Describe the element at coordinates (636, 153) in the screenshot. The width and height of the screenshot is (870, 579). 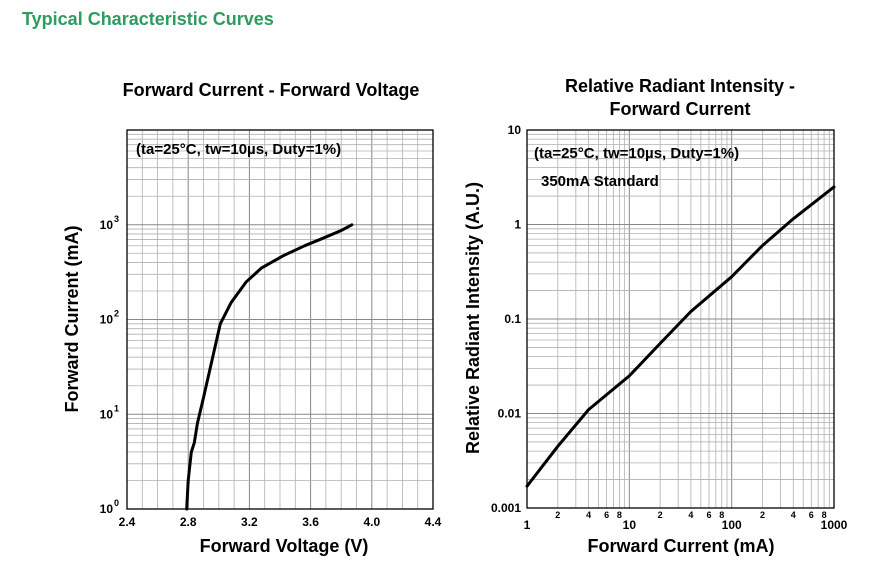
I see `chart2-annotation: (ta=25°C, tw=10µs, Duty=1%)` at that location.